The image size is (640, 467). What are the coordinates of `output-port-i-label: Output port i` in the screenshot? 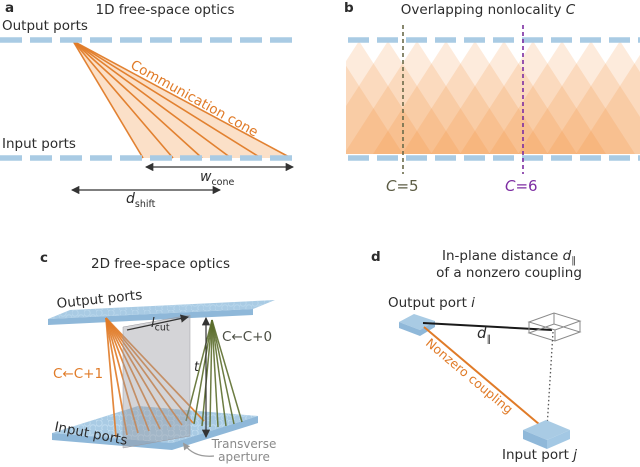 It's located at (431, 303).